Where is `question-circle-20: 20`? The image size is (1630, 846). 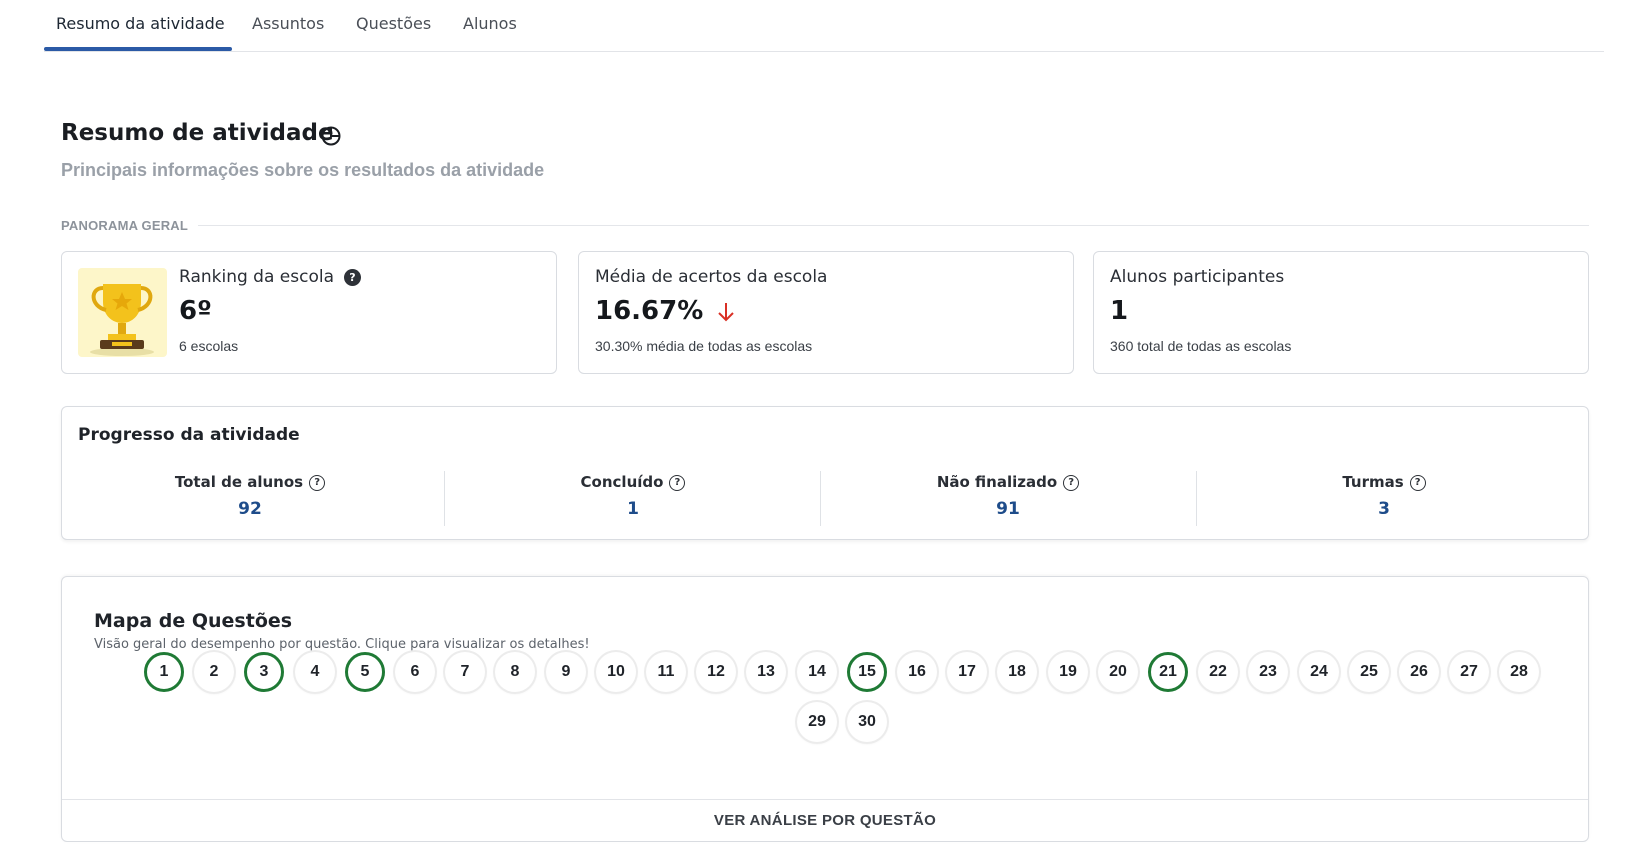 question-circle-20: 20 is located at coordinates (1118, 672).